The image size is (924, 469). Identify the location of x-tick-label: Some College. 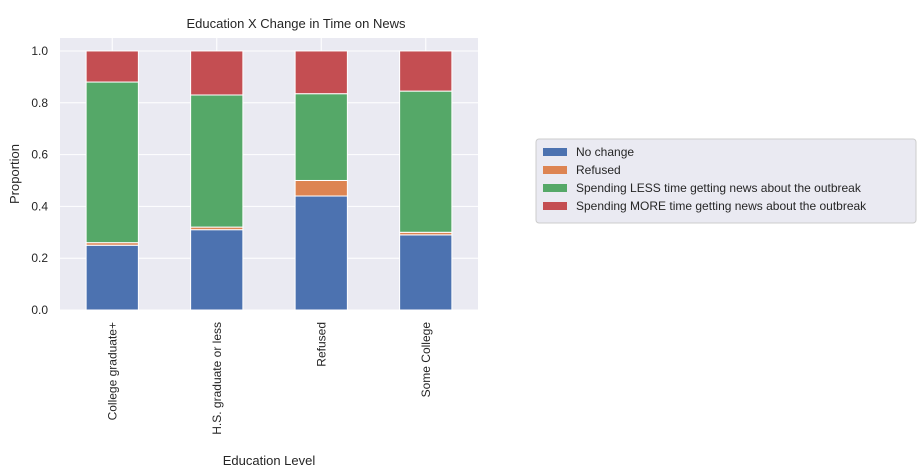
(426, 360).